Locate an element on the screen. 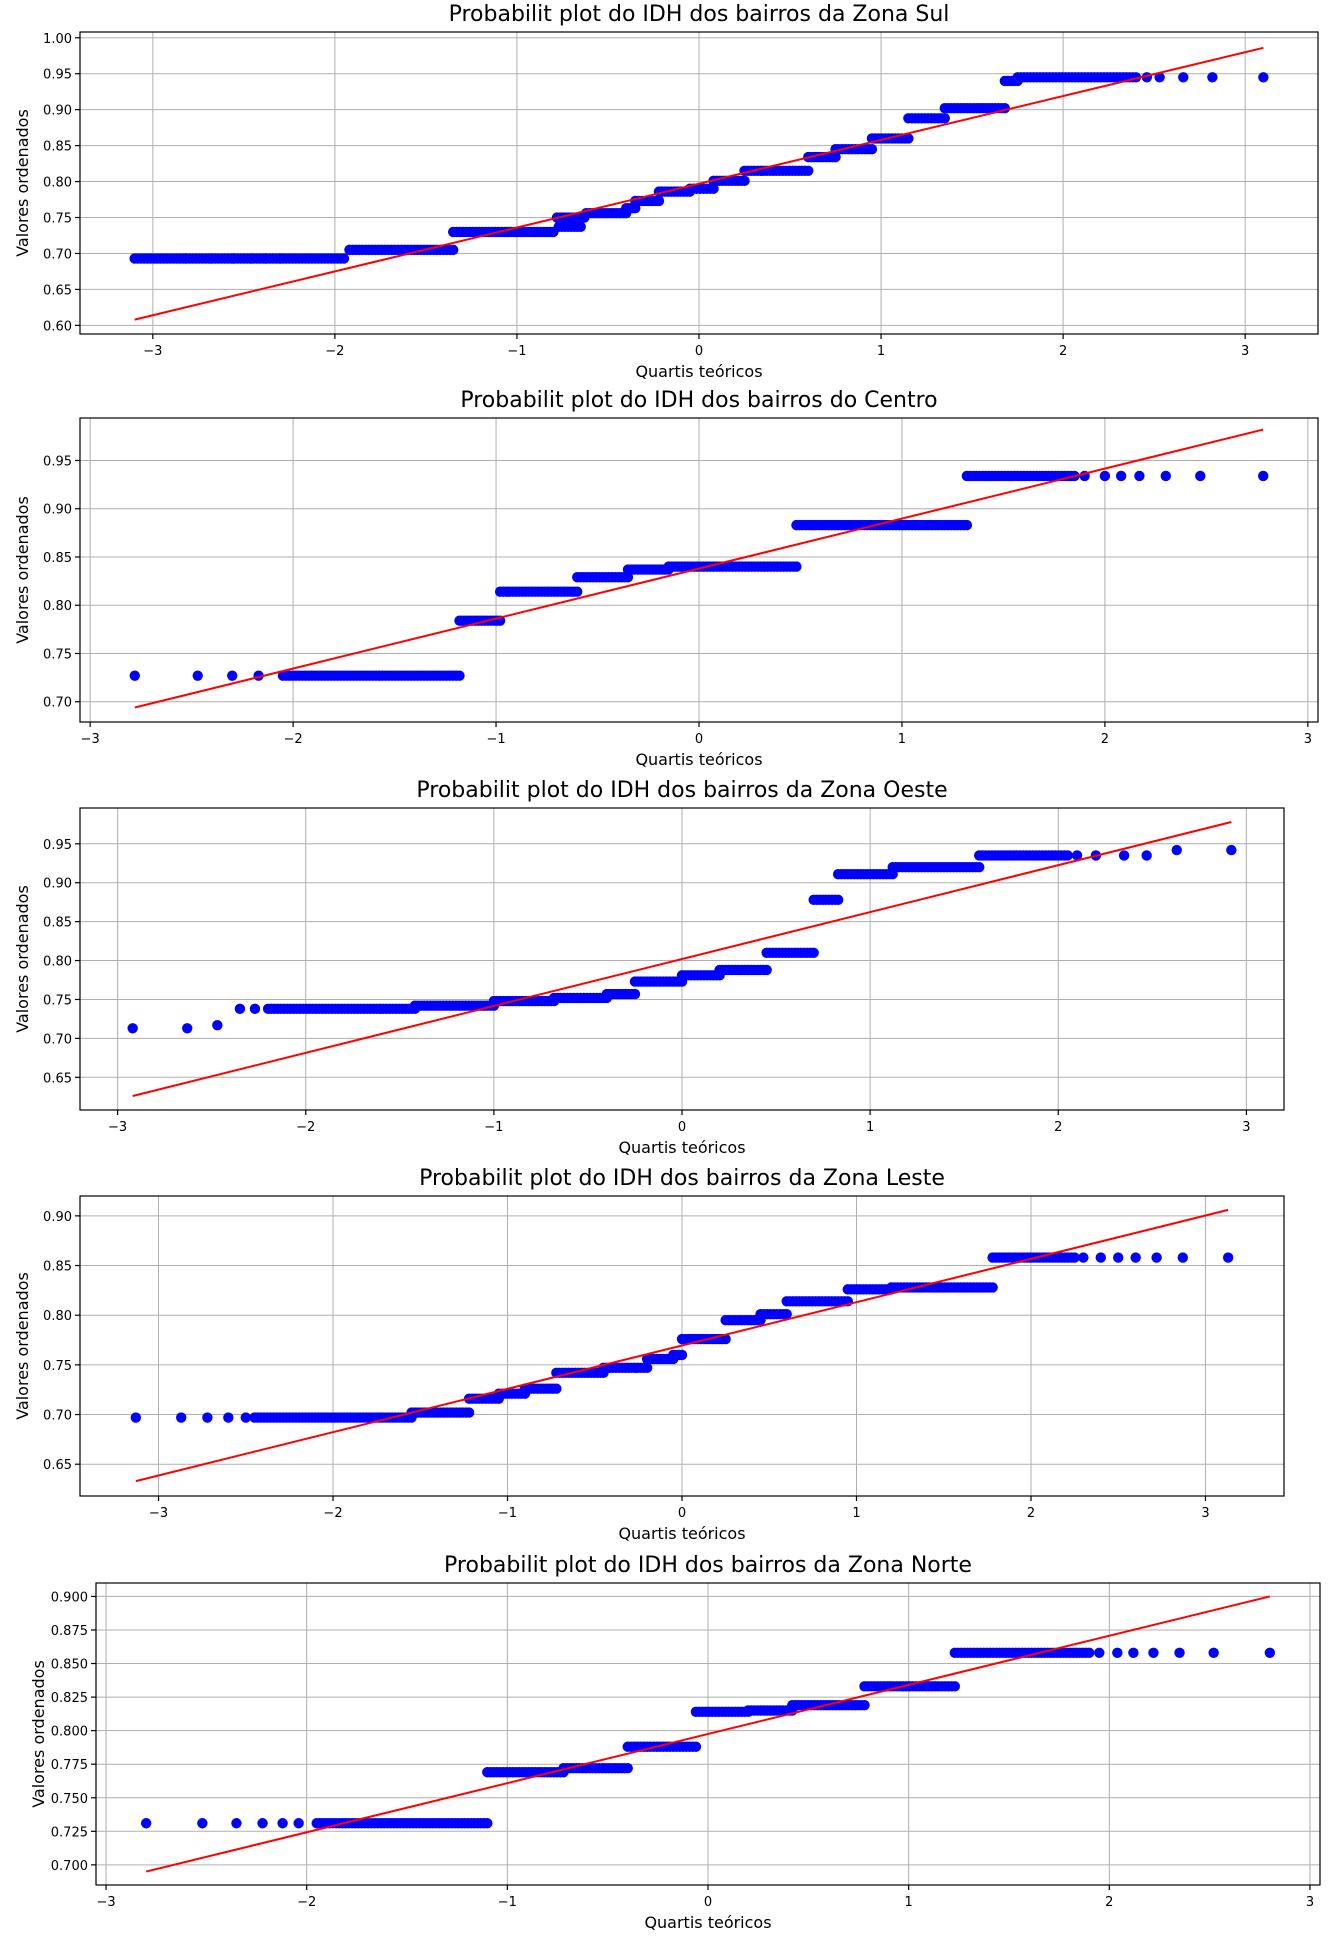  y-tick-label: 0.850 is located at coordinates (69, 1665).